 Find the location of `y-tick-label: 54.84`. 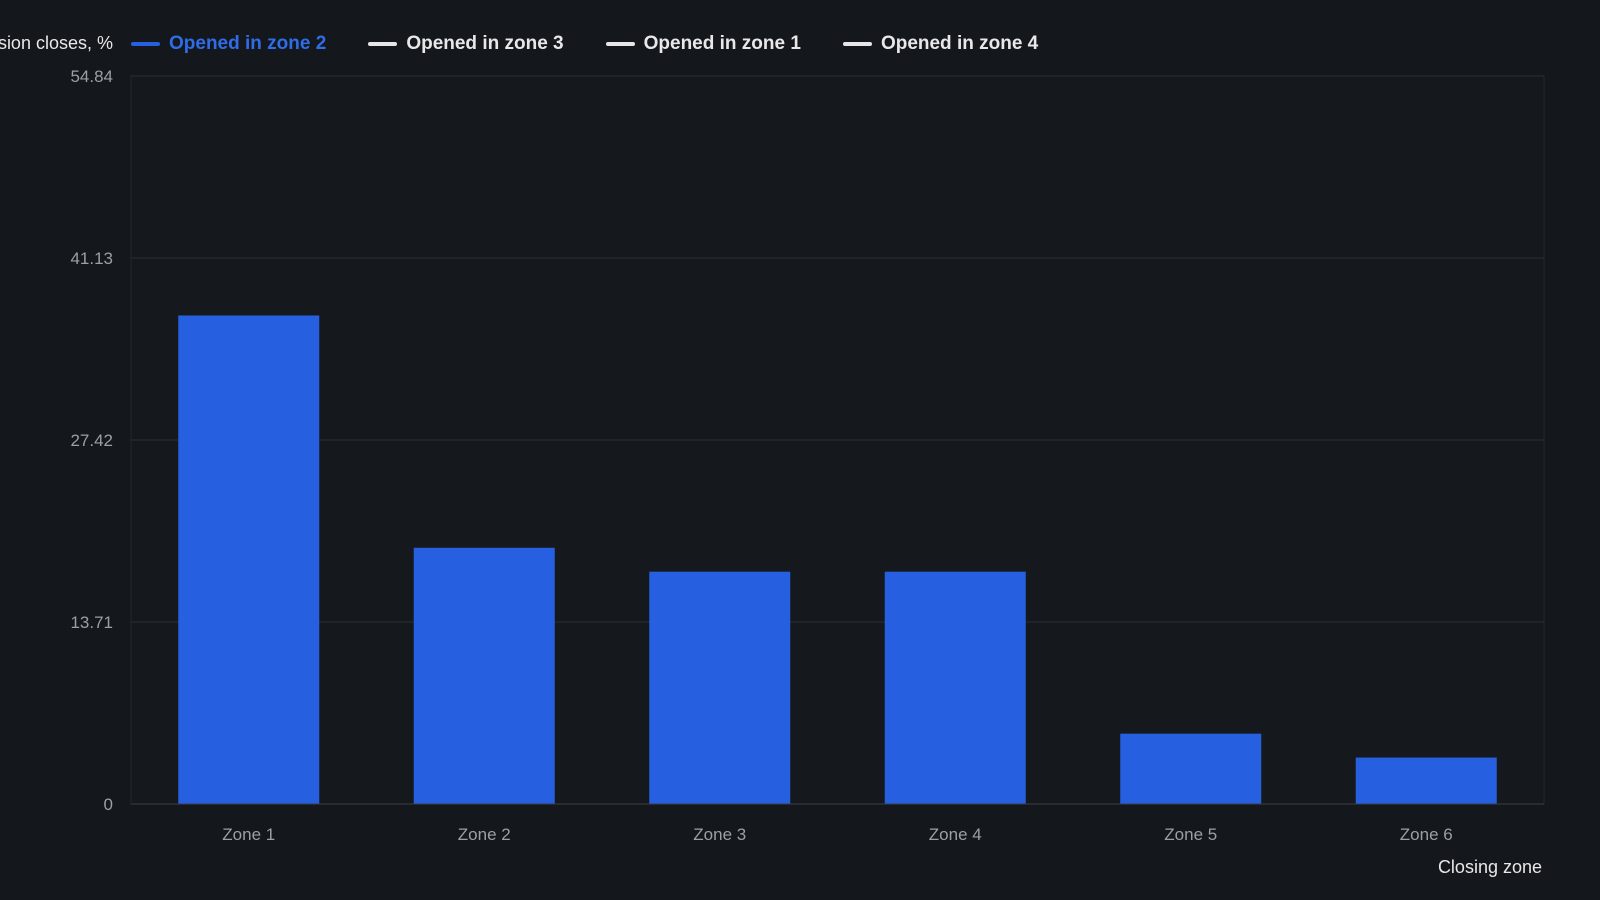

y-tick-label: 54.84 is located at coordinates (91, 76).